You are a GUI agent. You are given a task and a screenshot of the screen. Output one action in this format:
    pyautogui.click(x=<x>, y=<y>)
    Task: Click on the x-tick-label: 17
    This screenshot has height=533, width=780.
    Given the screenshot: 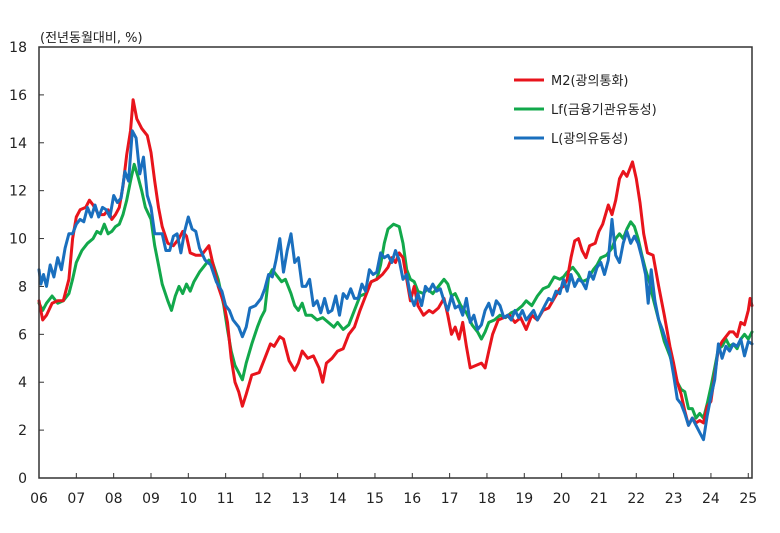 What is the action you would take?
    pyautogui.click(x=450, y=499)
    